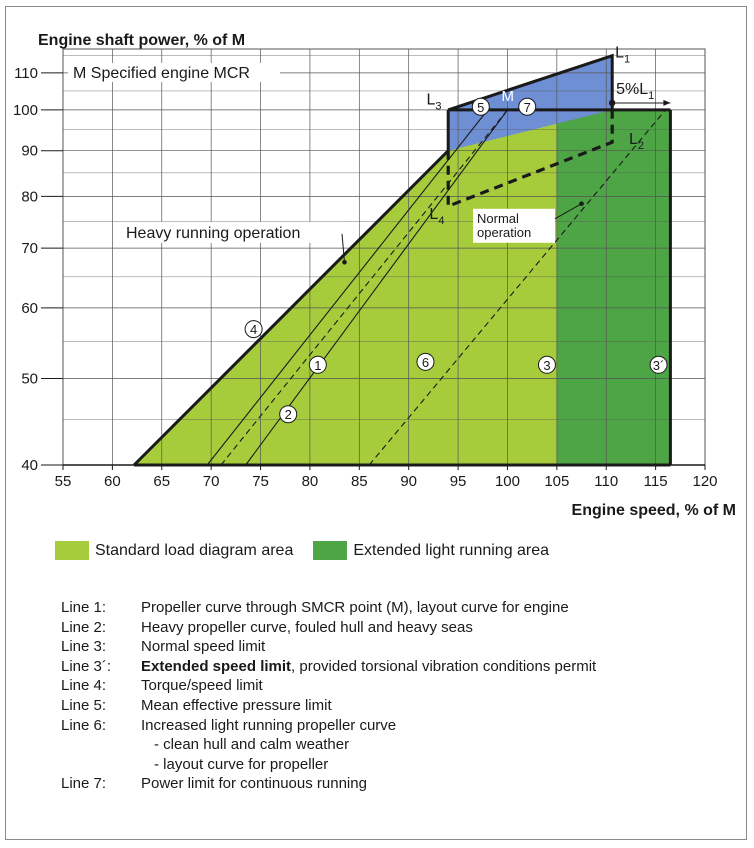 The image size is (754, 848). I want to click on circle-label-1-ring, so click(317, 364).